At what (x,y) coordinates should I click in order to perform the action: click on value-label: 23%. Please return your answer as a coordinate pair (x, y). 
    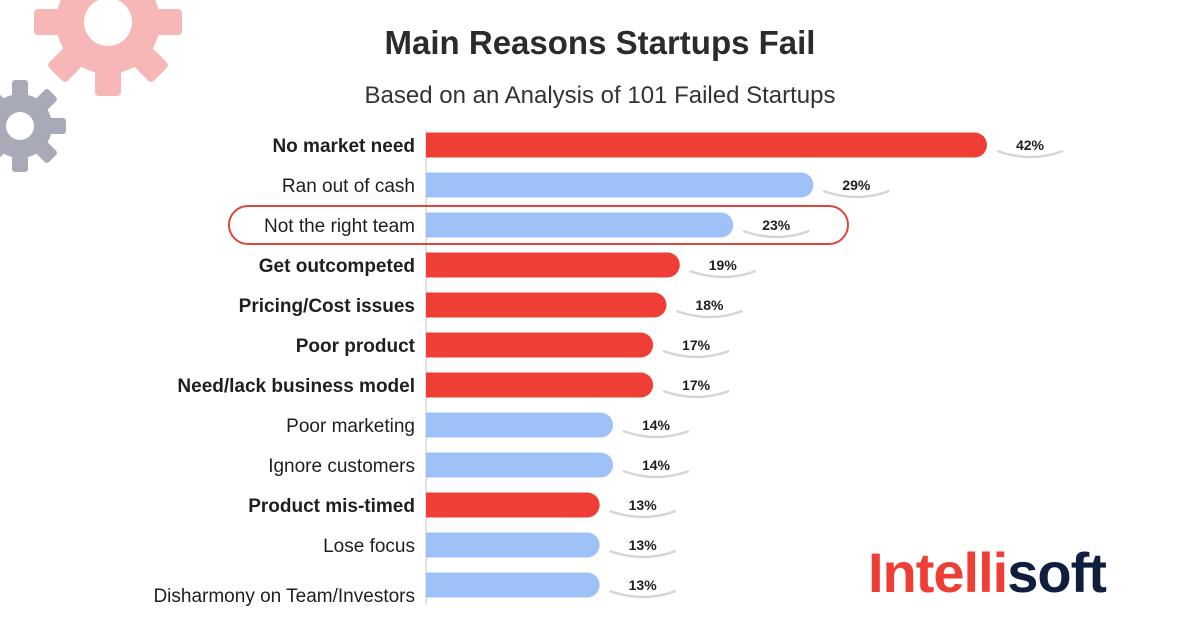
    Looking at the image, I should click on (776, 225).